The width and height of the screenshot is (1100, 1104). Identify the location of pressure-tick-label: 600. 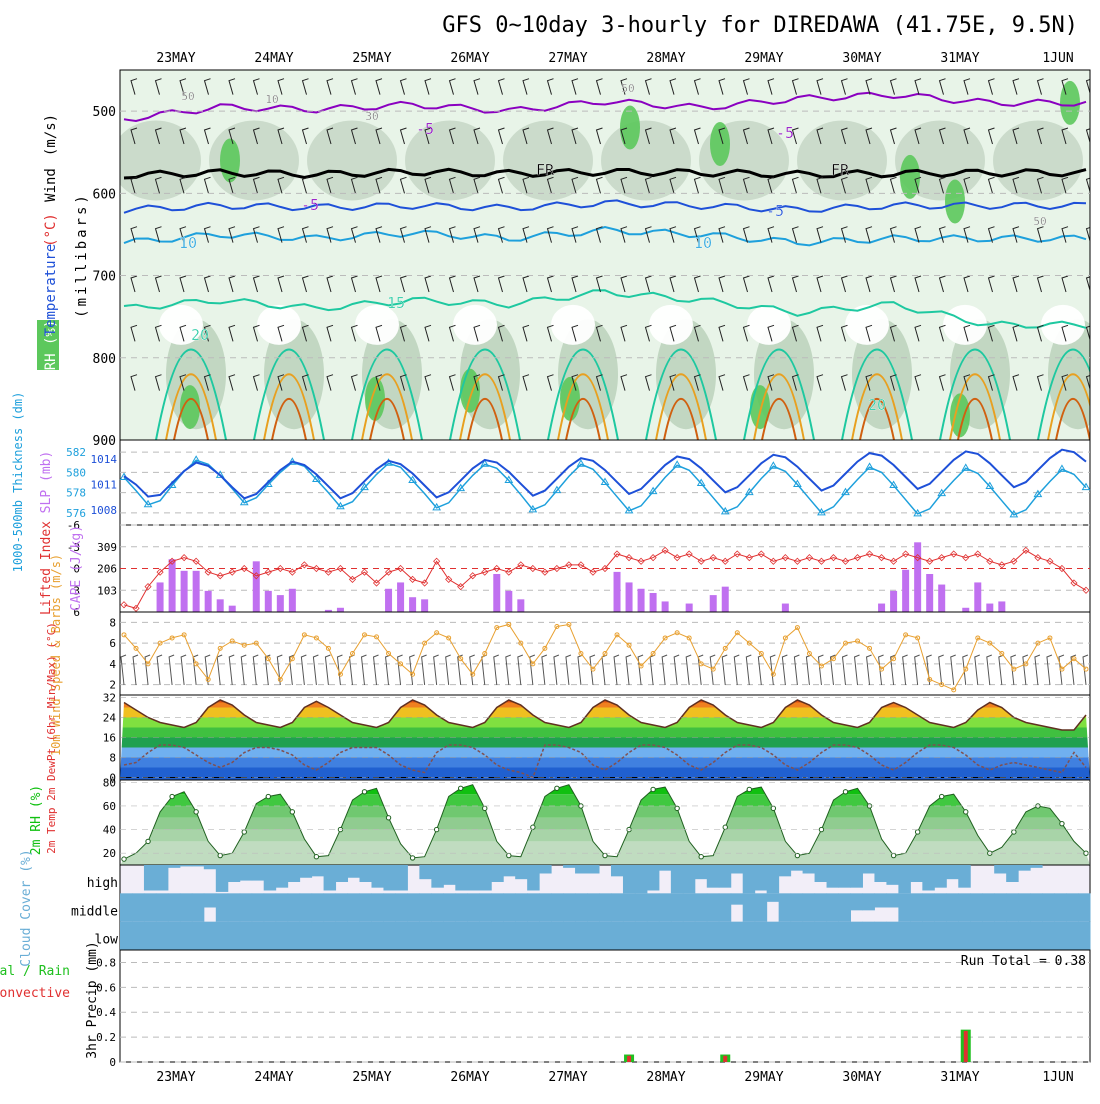
(104, 194).